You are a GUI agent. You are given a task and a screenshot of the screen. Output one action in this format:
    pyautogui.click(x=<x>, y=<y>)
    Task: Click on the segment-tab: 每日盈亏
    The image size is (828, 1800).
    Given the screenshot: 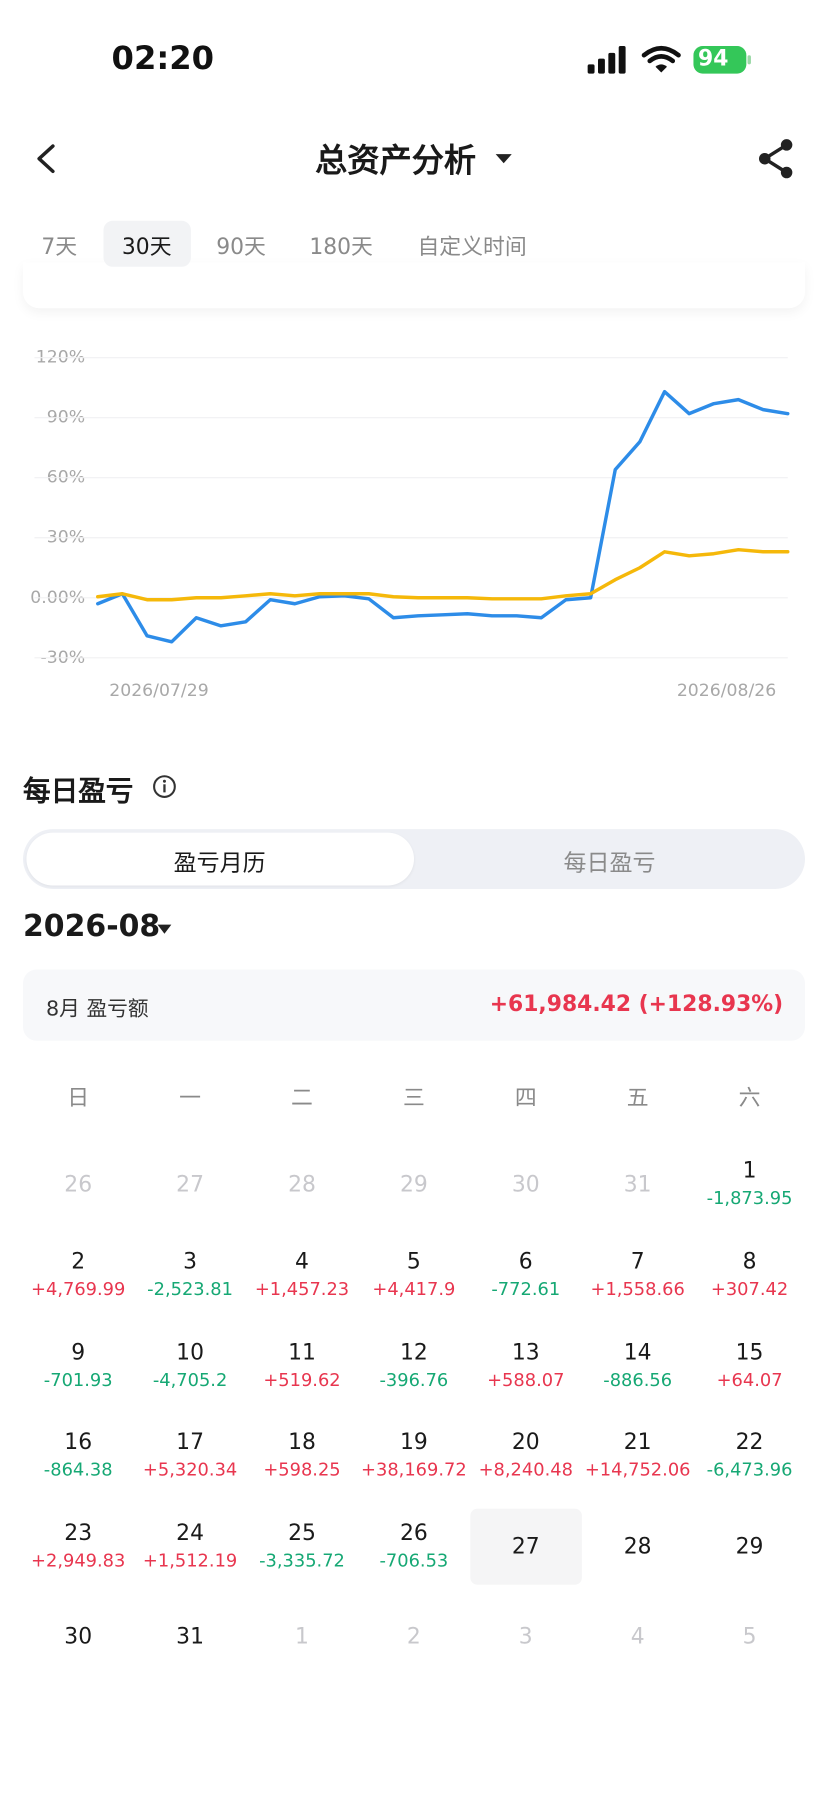 What is the action you would take?
    pyautogui.click(x=609, y=862)
    